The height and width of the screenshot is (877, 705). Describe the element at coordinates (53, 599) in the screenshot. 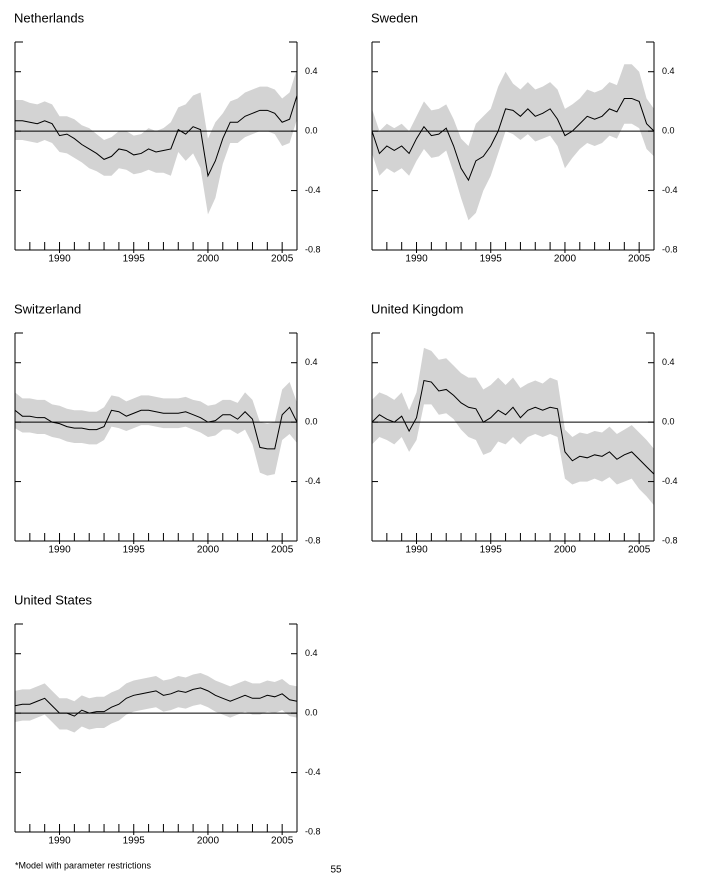

I see `chart-title: United States` at that location.